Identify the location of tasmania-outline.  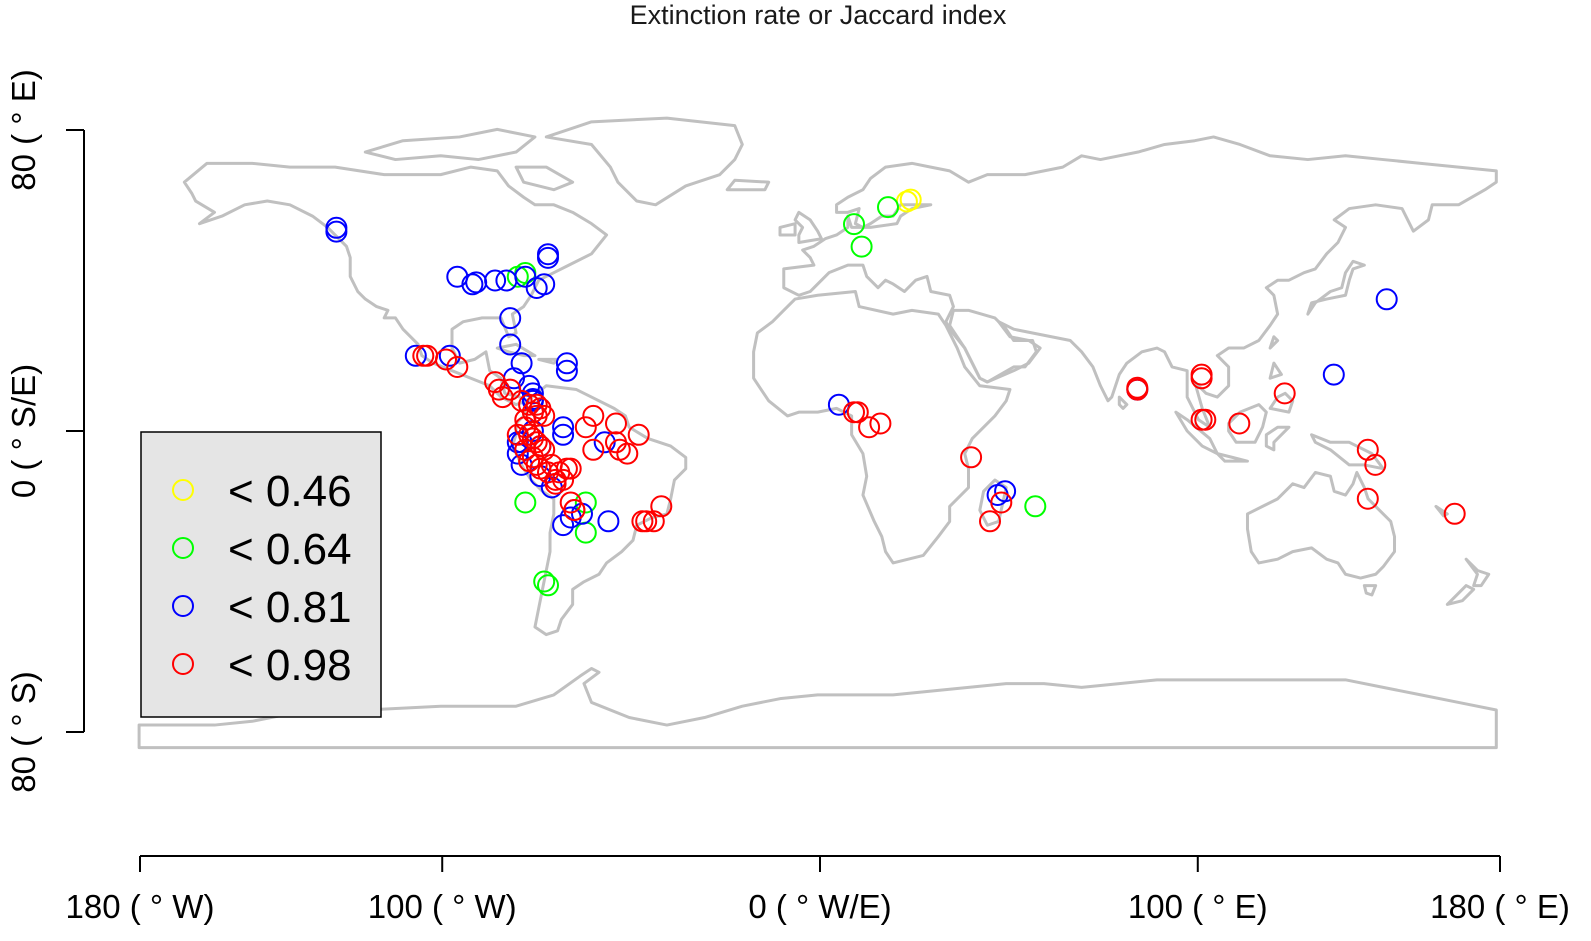
(1369, 590).